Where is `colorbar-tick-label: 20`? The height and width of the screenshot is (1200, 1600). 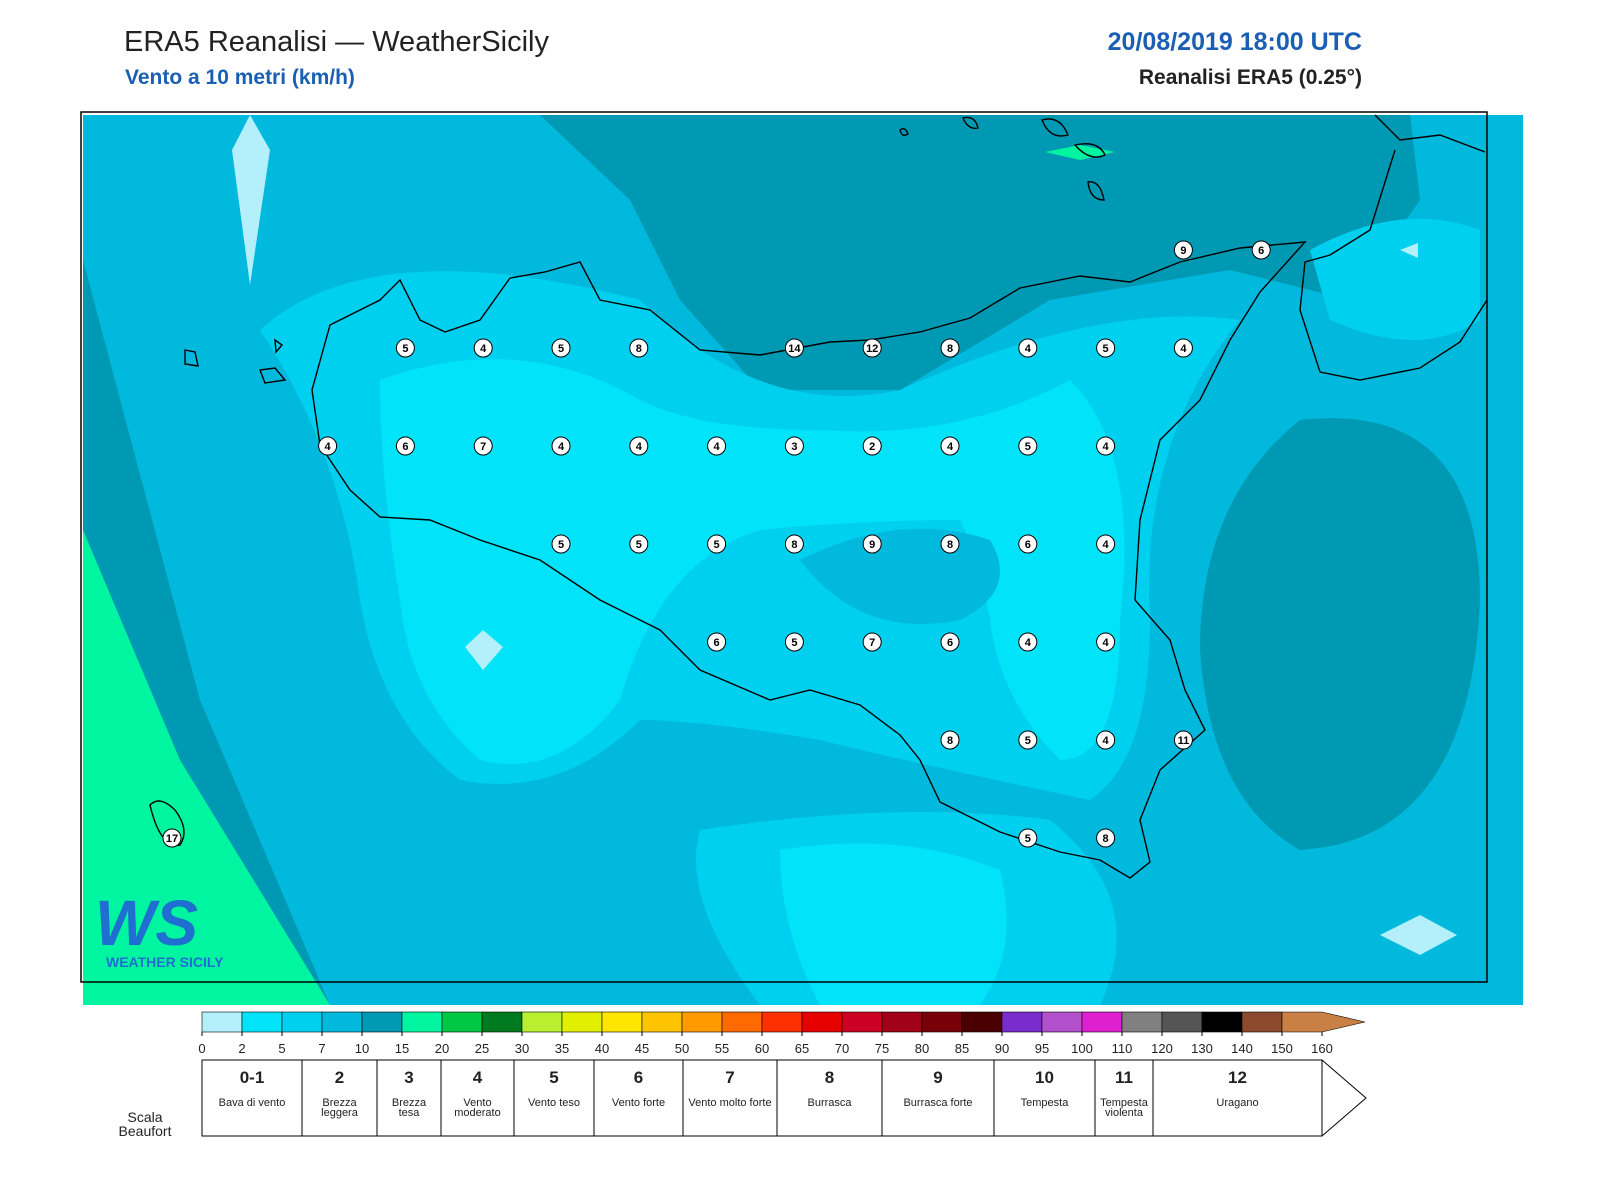
colorbar-tick-label: 20 is located at coordinates (442, 1048).